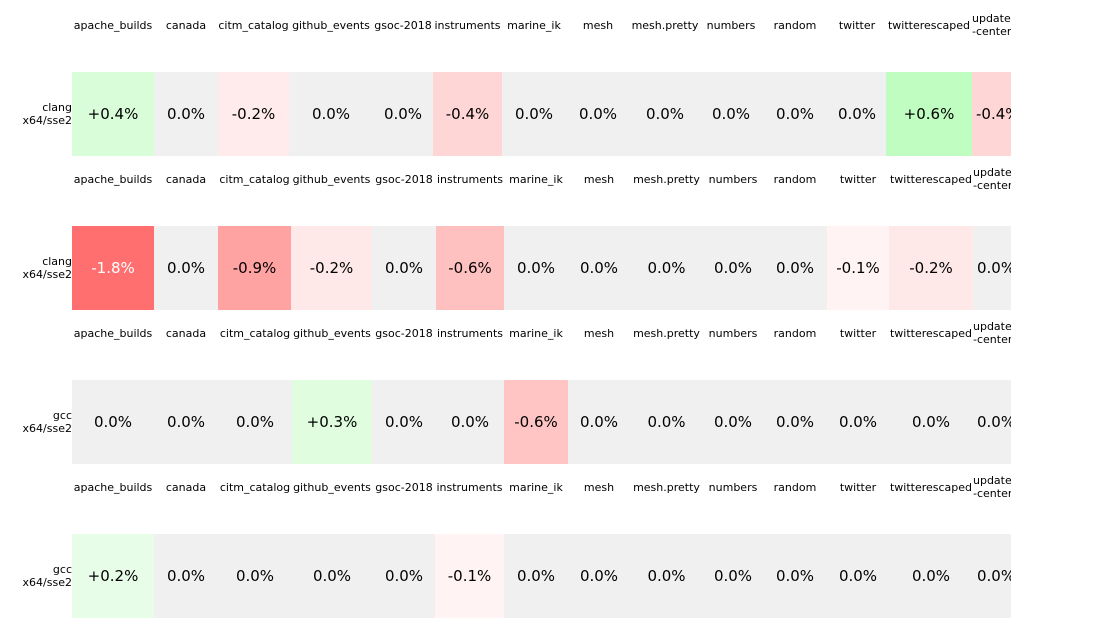 This screenshot has width=1100, height=640. What do you see at coordinates (254, 268) in the screenshot?
I see `heatmap-cell: -0.9%` at bounding box center [254, 268].